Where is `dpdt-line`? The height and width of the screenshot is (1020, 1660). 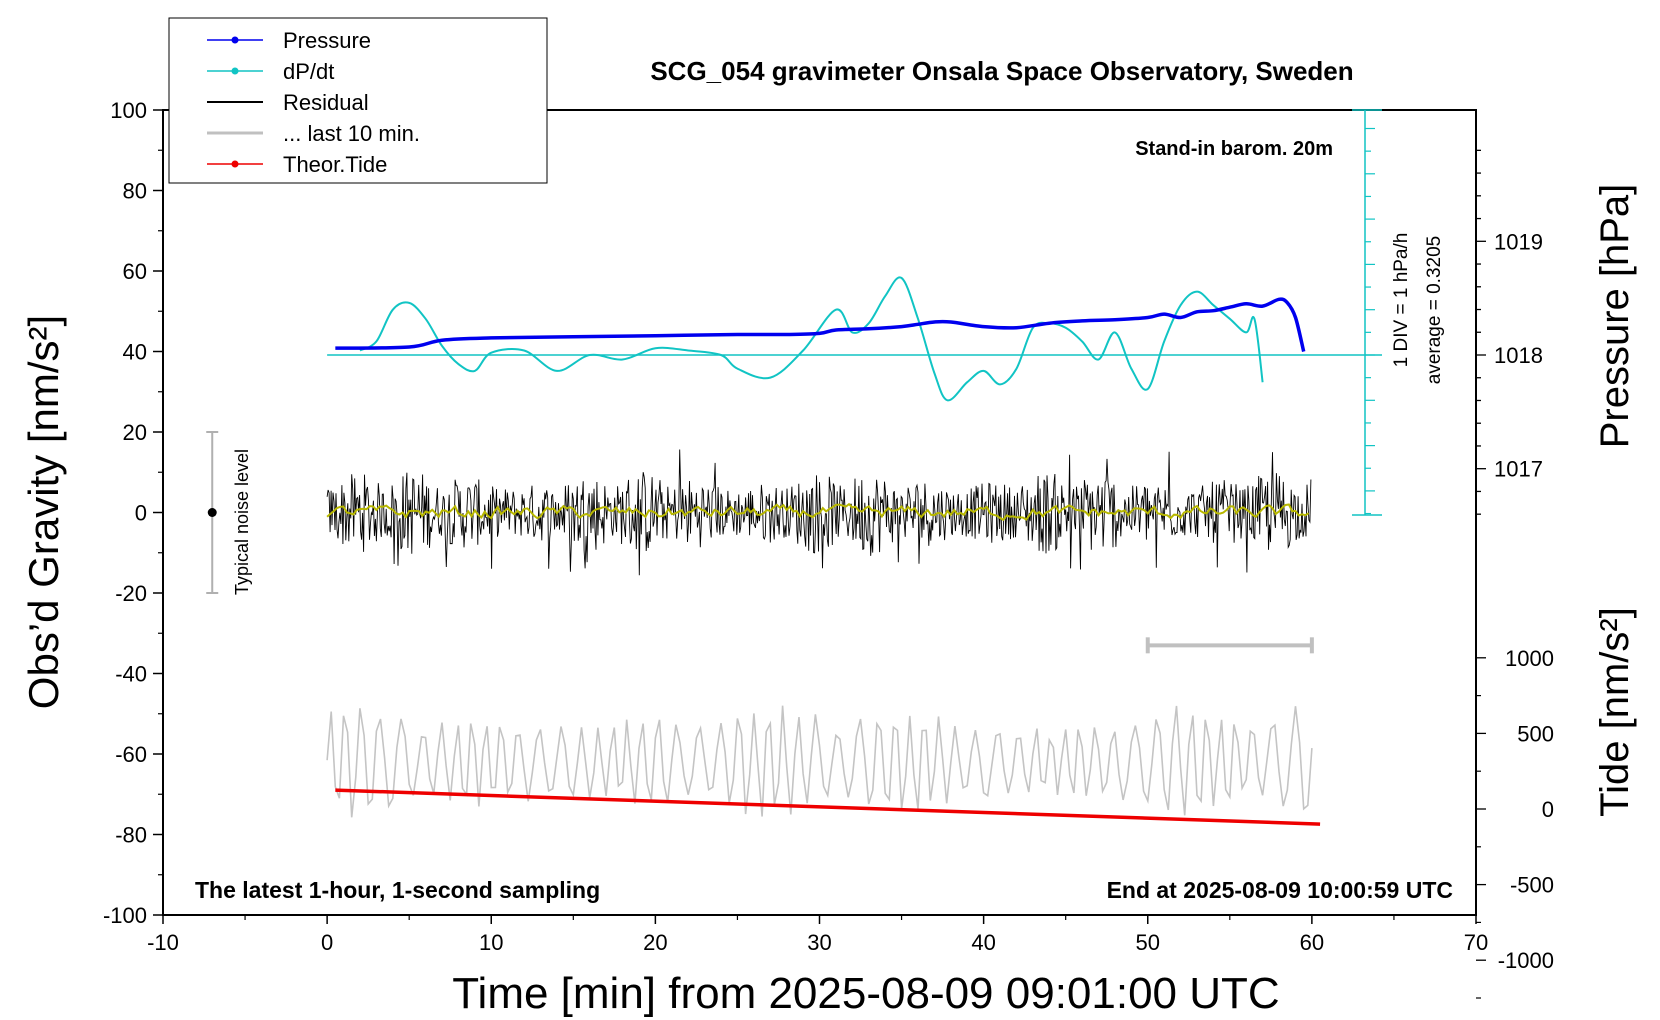 dpdt-line is located at coordinates (811, 339).